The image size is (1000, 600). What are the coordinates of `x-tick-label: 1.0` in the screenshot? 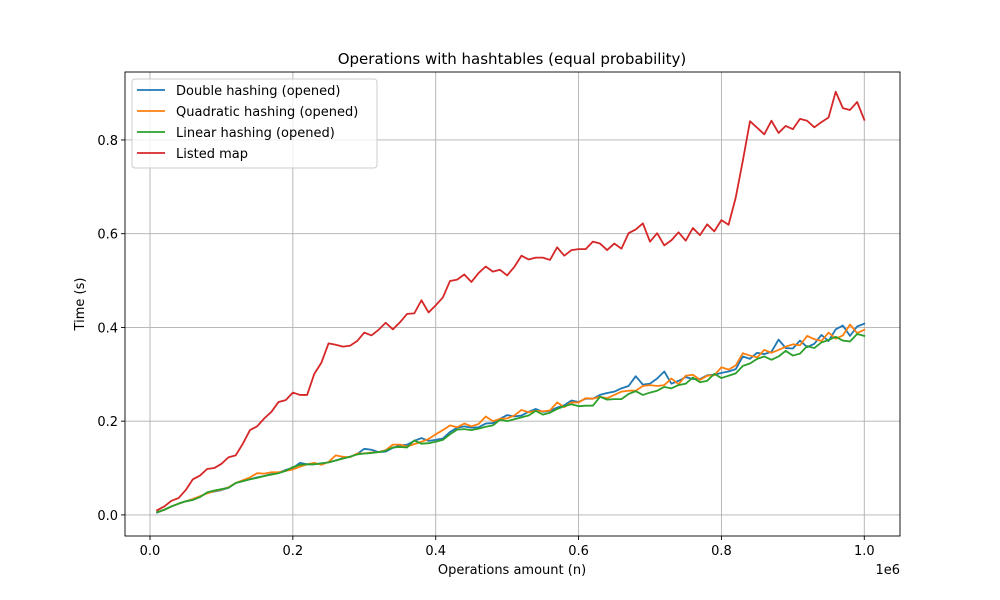 It's located at (864, 551).